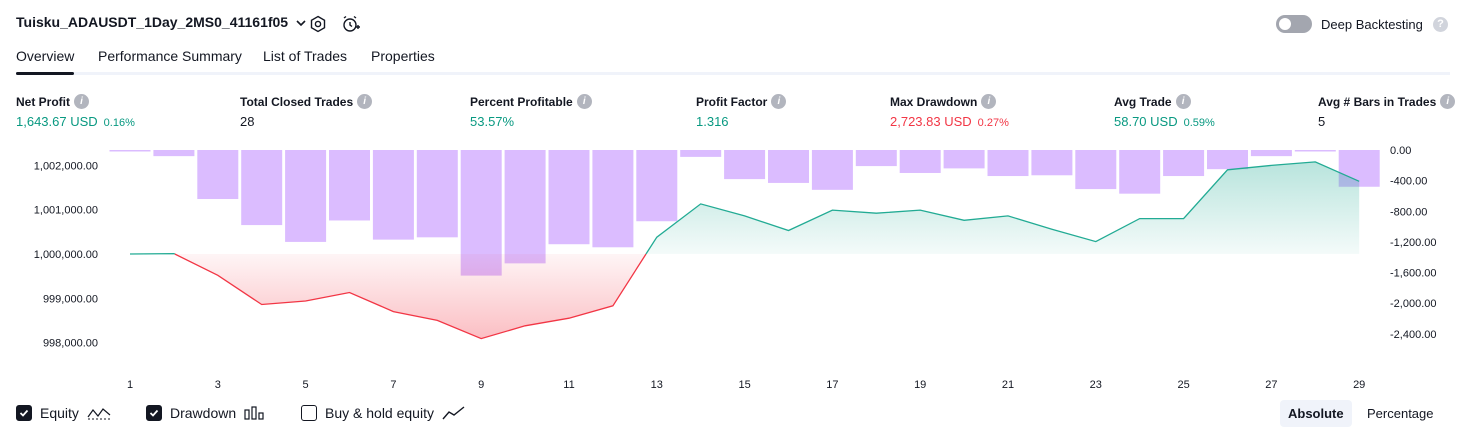 This screenshot has width=1466, height=438. I want to click on metric-net-profit: Net Profit i 1,643.67 USD 0.16%, so click(75, 111).